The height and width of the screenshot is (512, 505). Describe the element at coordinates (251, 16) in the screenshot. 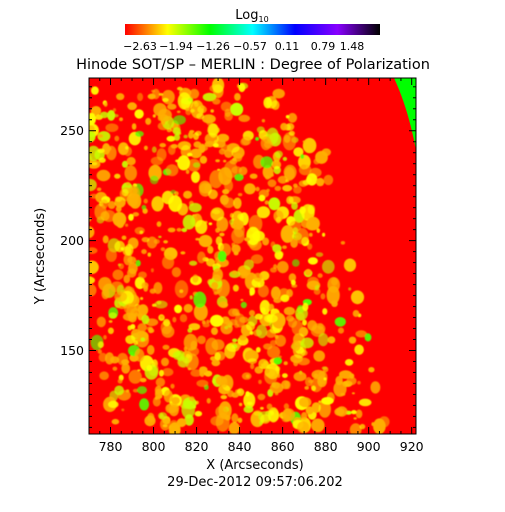

I see `colorbar-label: Log10` at that location.